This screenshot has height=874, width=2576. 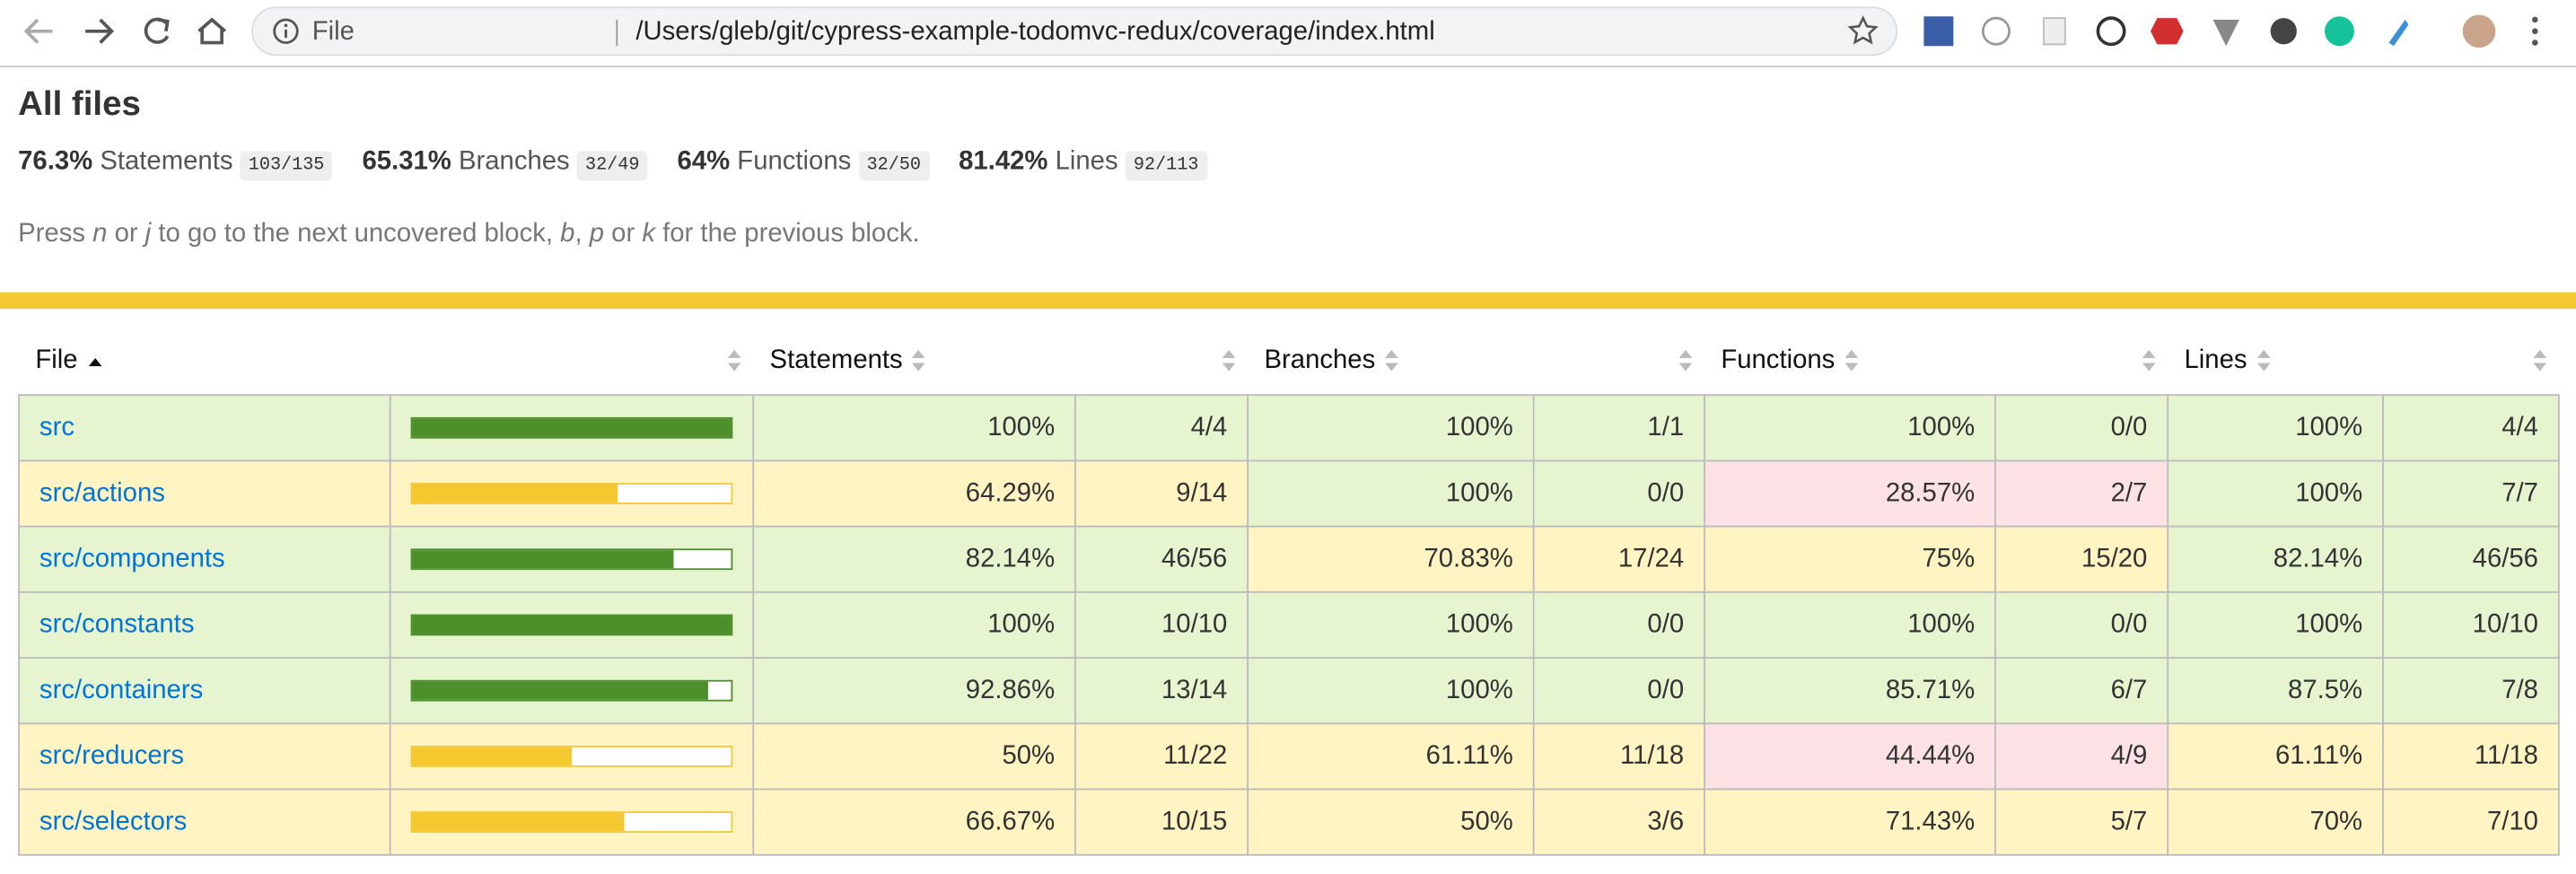 I want to click on separator, so click(x=617, y=33).